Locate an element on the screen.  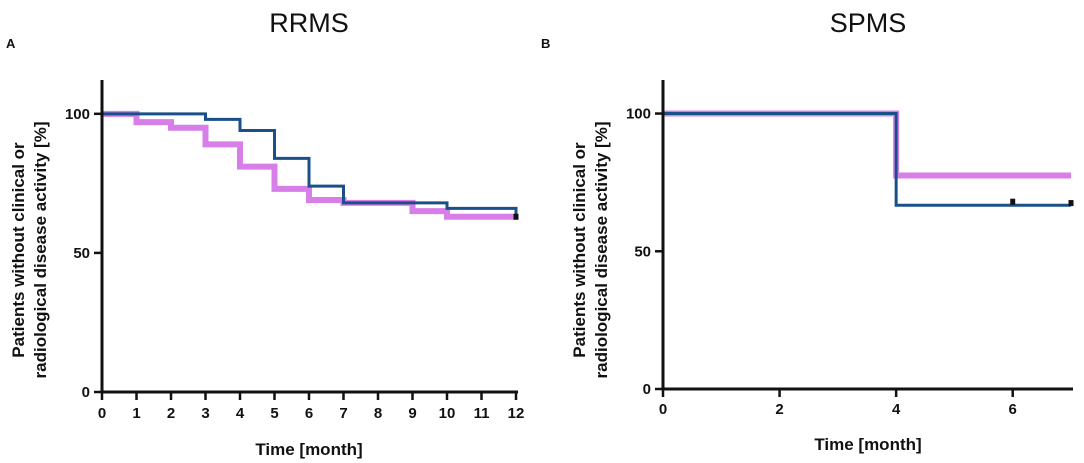
x-tick-label: 3 is located at coordinates (205, 413).